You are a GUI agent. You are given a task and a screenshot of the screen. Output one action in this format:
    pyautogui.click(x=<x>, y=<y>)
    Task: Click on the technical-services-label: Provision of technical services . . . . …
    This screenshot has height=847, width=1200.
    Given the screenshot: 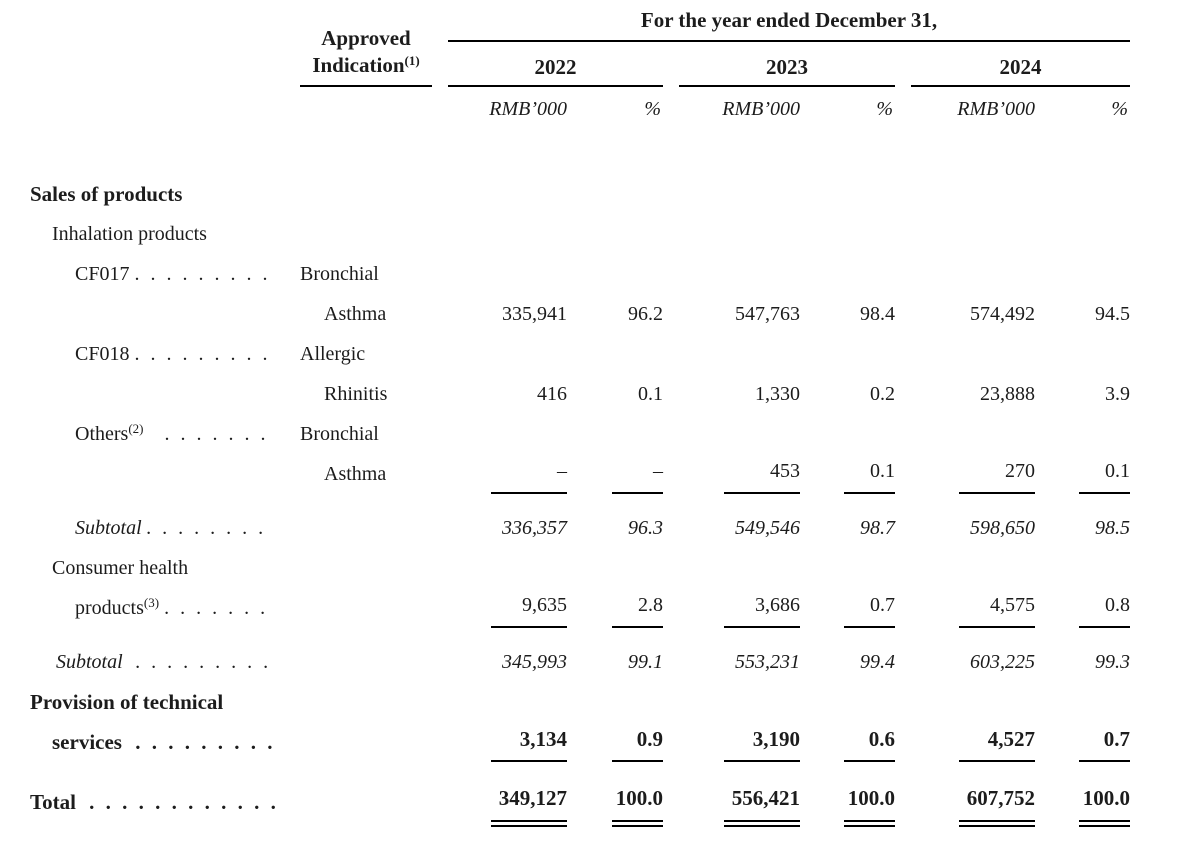 What is the action you would take?
    pyautogui.click(x=153, y=722)
    